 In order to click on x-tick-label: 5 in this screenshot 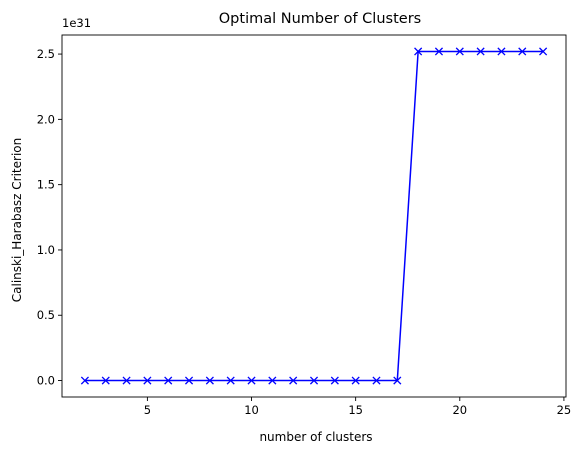, I will do `click(147, 410)`.